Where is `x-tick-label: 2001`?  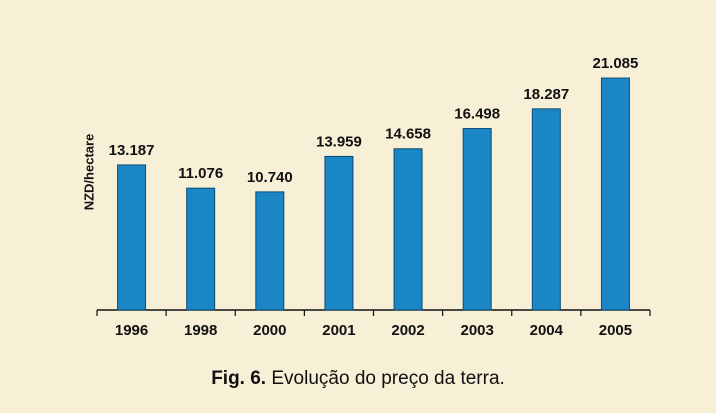
x-tick-label: 2001 is located at coordinates (338, 330).